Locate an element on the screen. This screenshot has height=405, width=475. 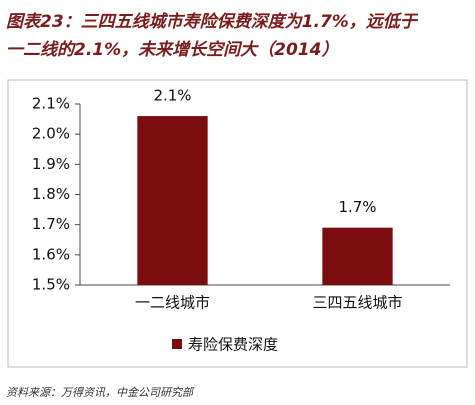
source: 资料来源：万得资讯，中金公司研究部 is located at coordinates (100, 392).